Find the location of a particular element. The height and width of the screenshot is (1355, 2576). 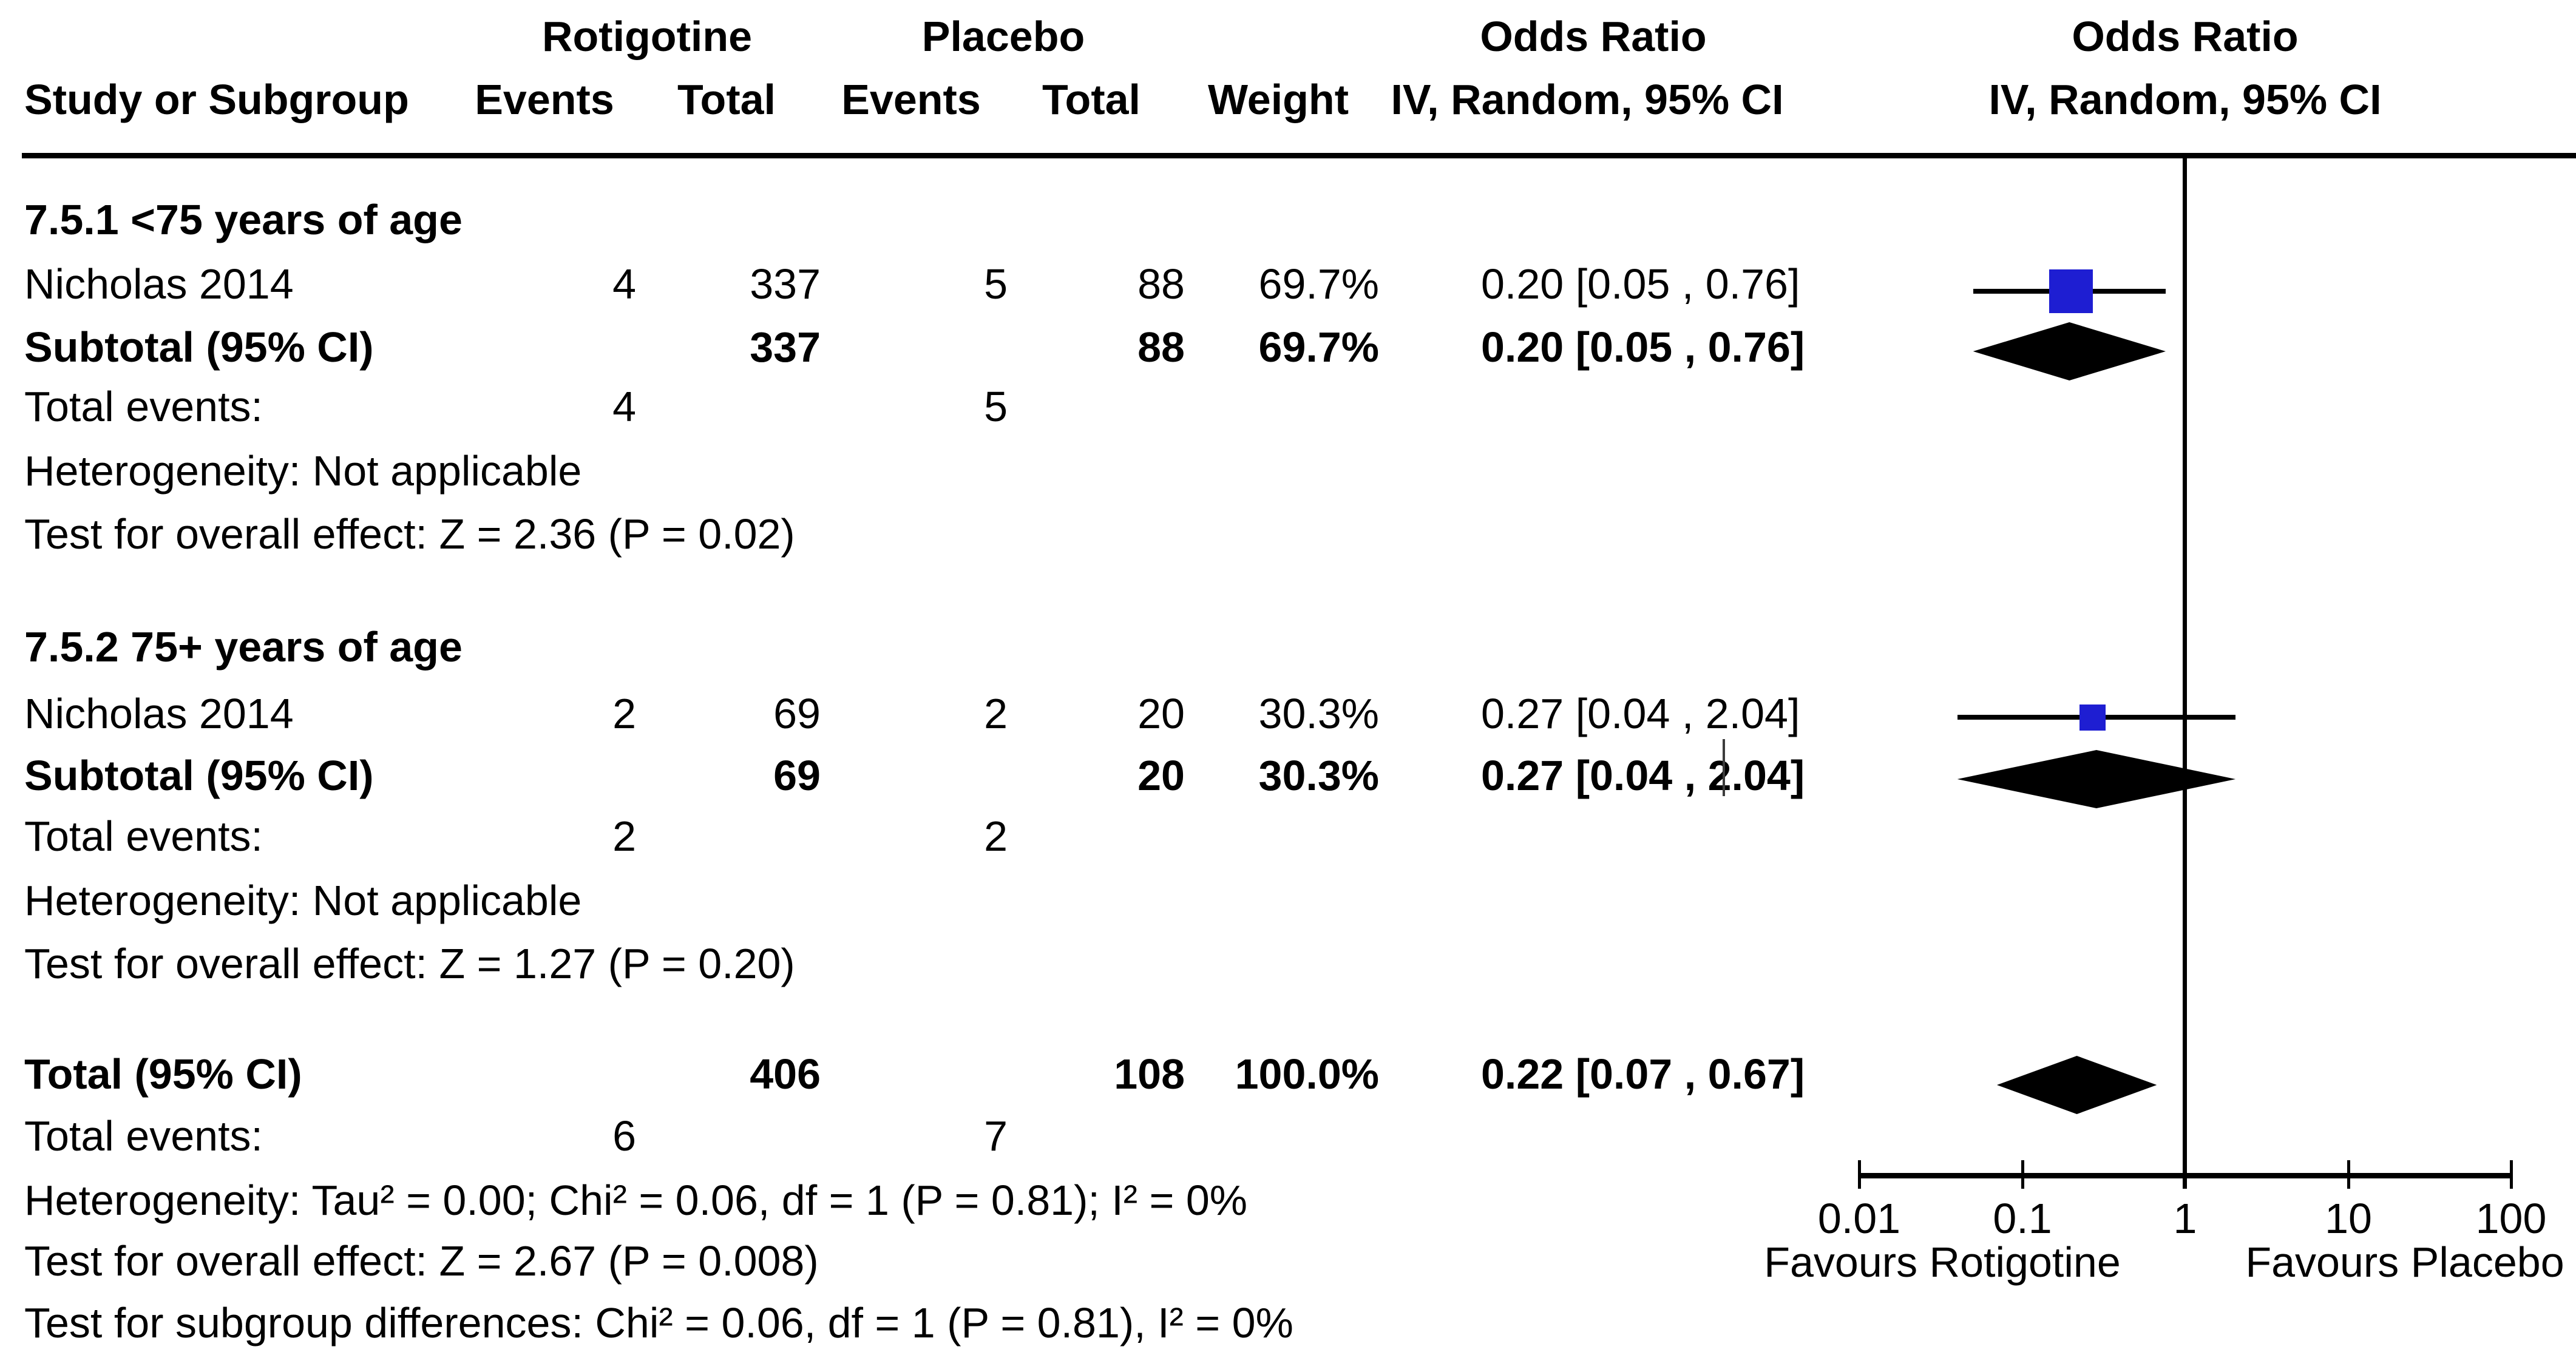

total-events-control-value: 5 is located at coordinates (996, 407).